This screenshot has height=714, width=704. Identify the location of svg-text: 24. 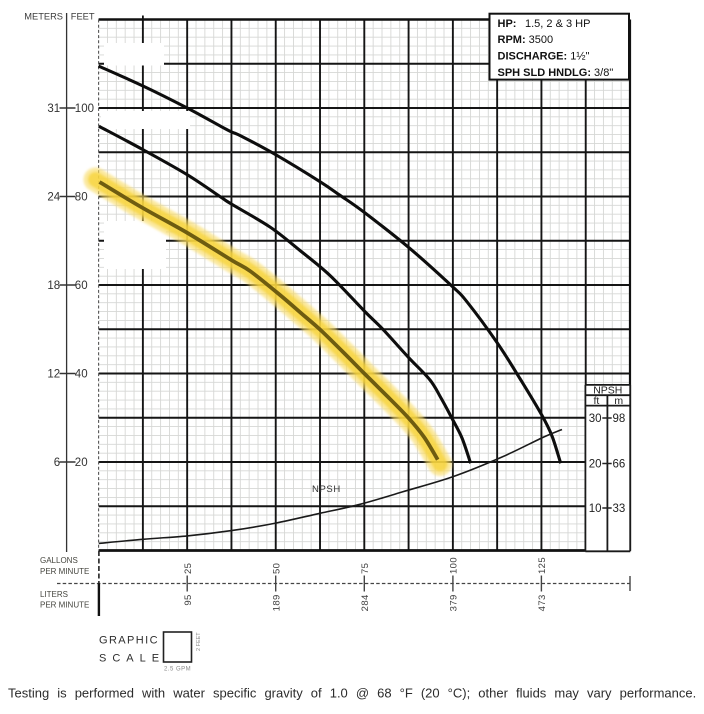
(53, 198).